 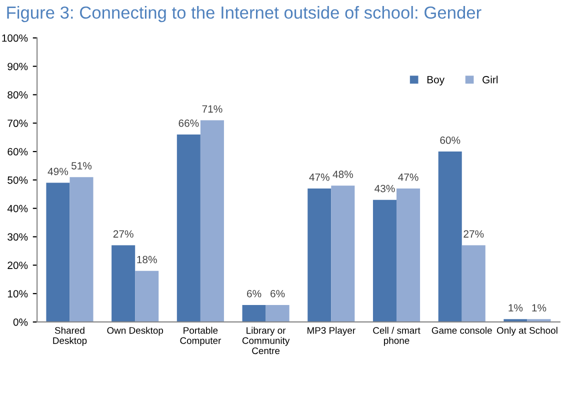 I want to click on data-label: 66%, so click(x=188, y=123).